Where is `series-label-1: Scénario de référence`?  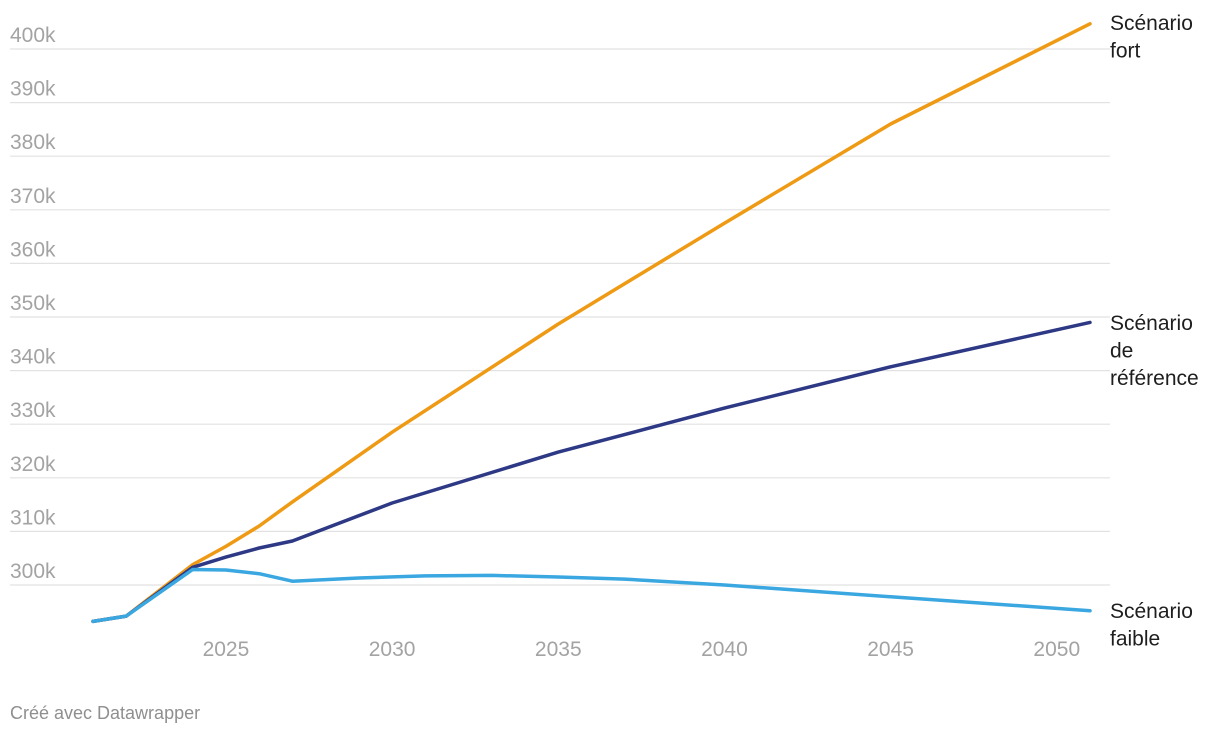 series-label-1: Scénario de référence is located at coordinates (1154, 351).